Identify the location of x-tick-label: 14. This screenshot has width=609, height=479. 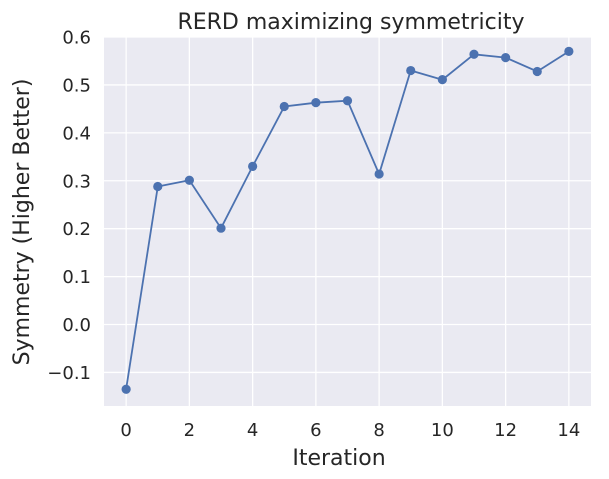
(568, 430).